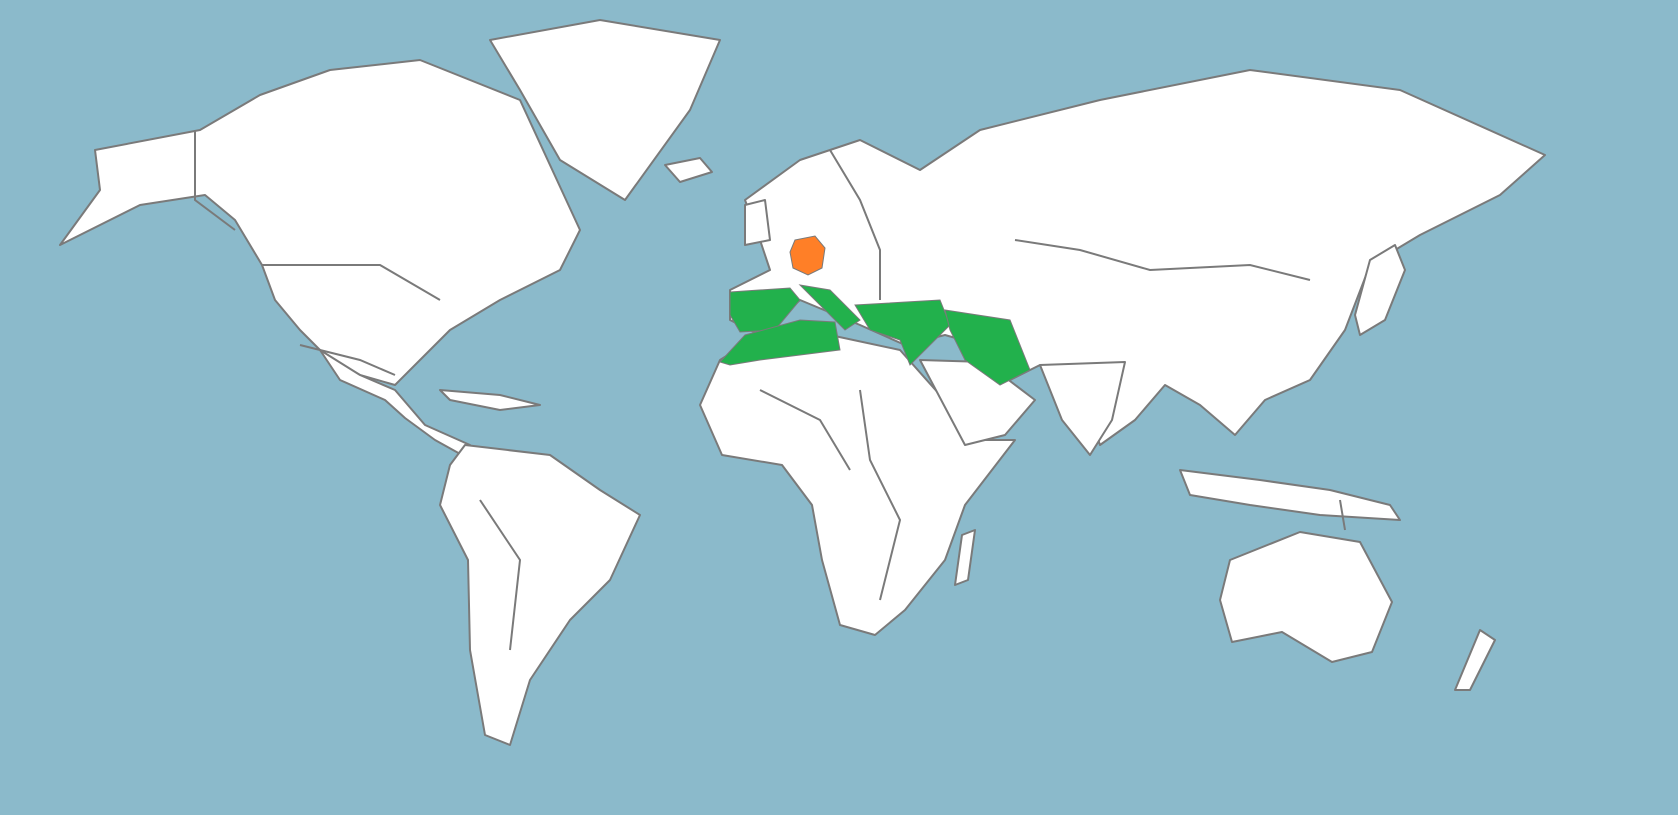 The image size is (1678, 815). What do you see at coordinates (807, 255) in the screenshot?
I see `highlight-germany` at bounding box center [807, 255].